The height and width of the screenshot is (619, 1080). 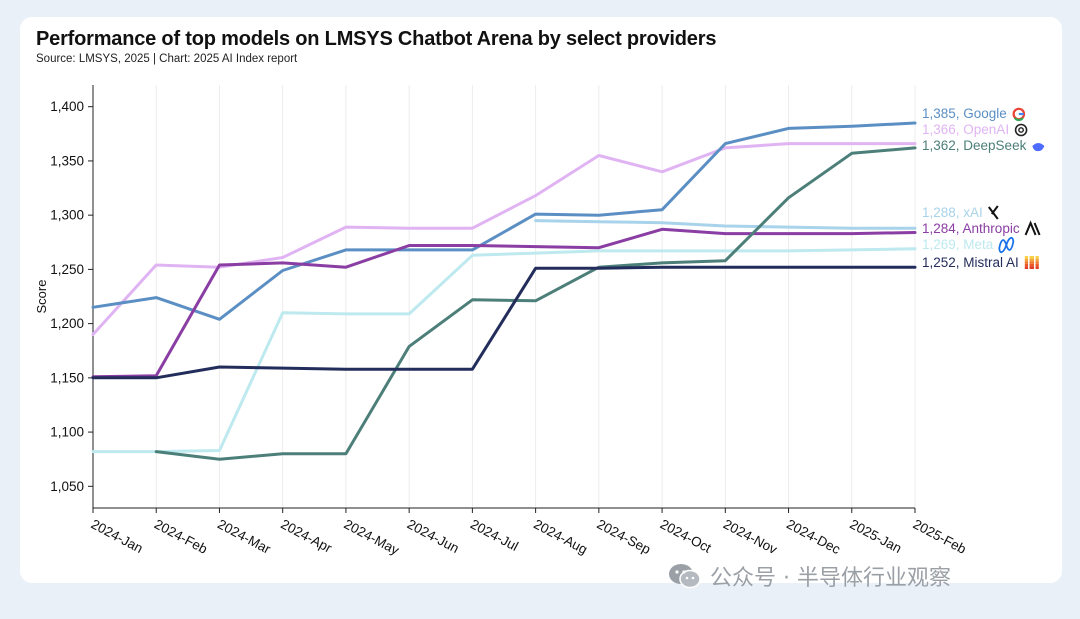 I want to click on openai-icon, so click(x=1021, y=130).